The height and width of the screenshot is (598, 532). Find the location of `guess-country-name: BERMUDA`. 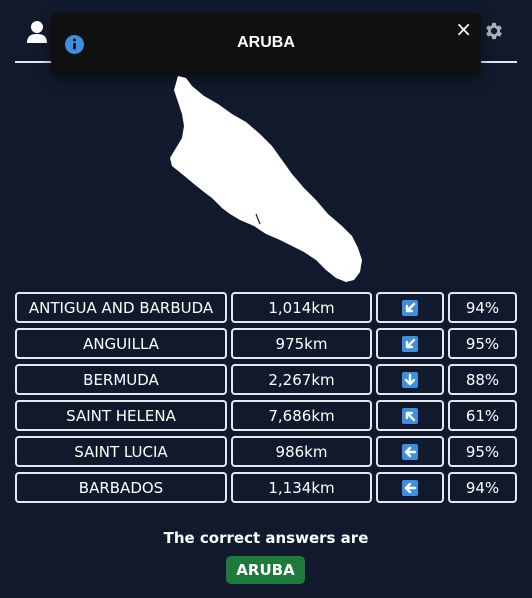

guess-country-name: BERMUDA is located at coordinates (121, 379).